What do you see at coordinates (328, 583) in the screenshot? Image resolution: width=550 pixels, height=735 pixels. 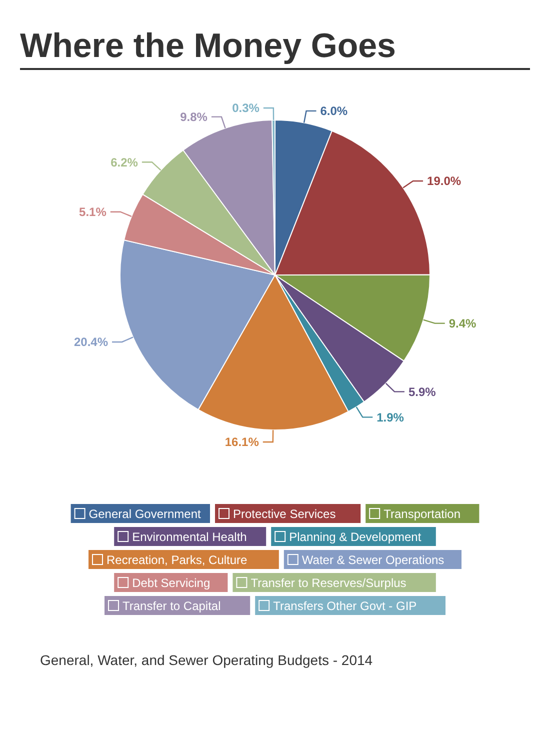 I see `legend-label: Transfer to Reserves/Surplus` at bounding box center [328, 583].